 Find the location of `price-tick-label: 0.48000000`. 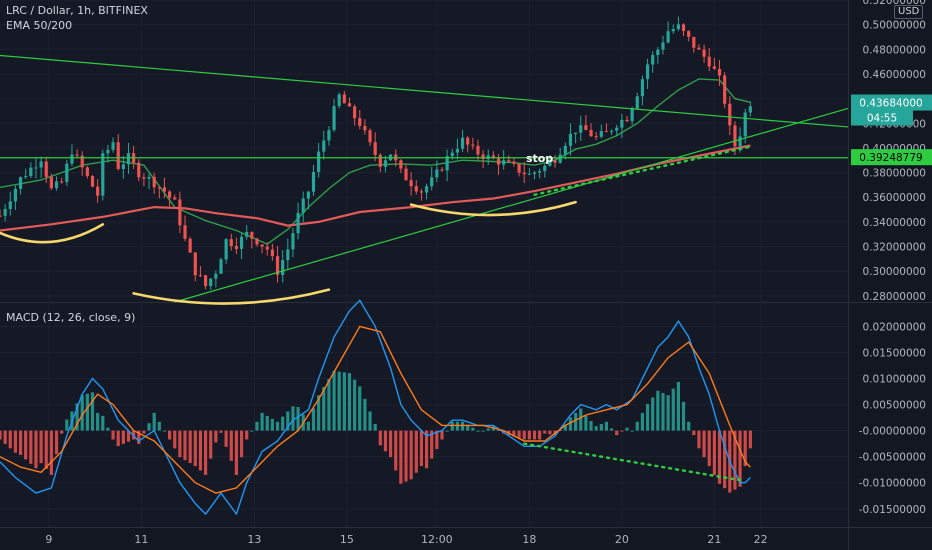

price-tick-label: 0.48000000 is located at coordinates (894, 50).